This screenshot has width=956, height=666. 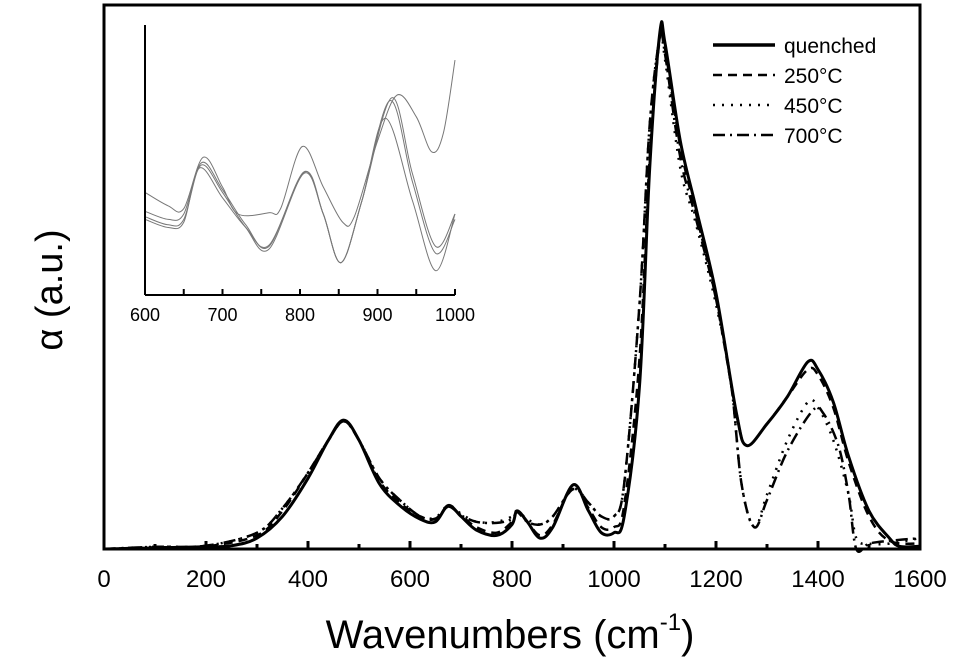 I want to click on inset-x-tick-label: 600, so click(x=145, y=315).